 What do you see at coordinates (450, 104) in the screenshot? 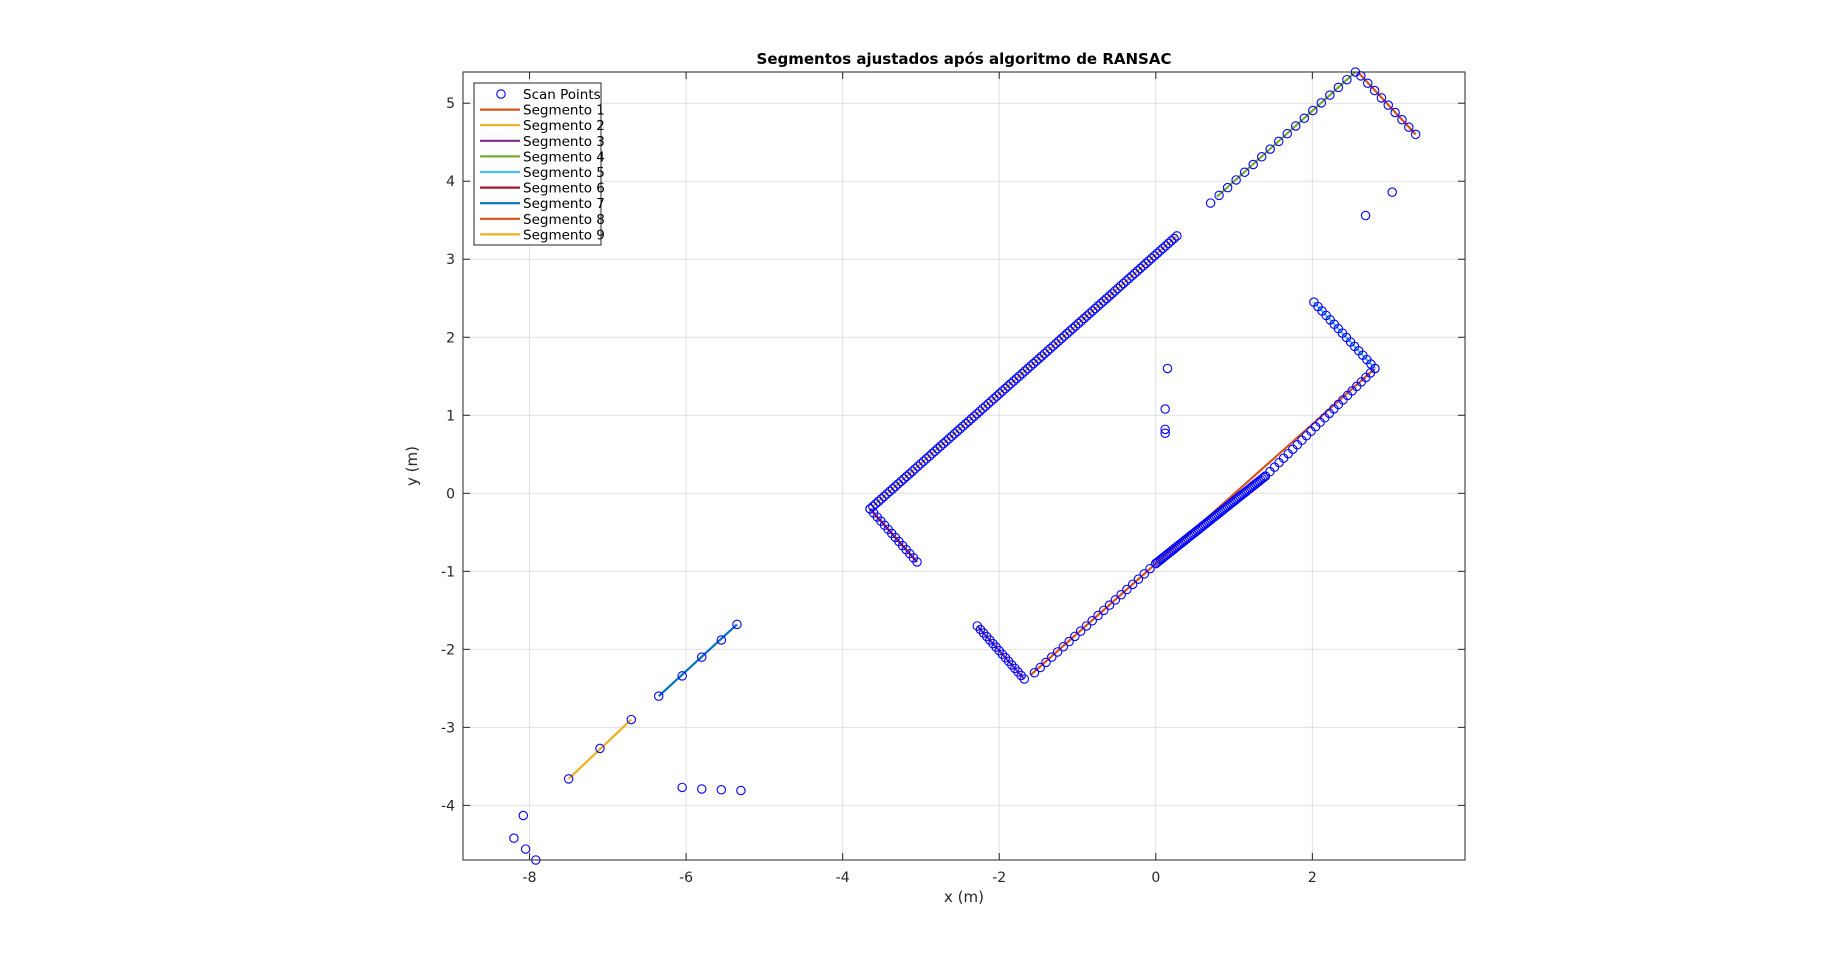
I see `y-tick-label: 5` at bounding box center [450, 104].